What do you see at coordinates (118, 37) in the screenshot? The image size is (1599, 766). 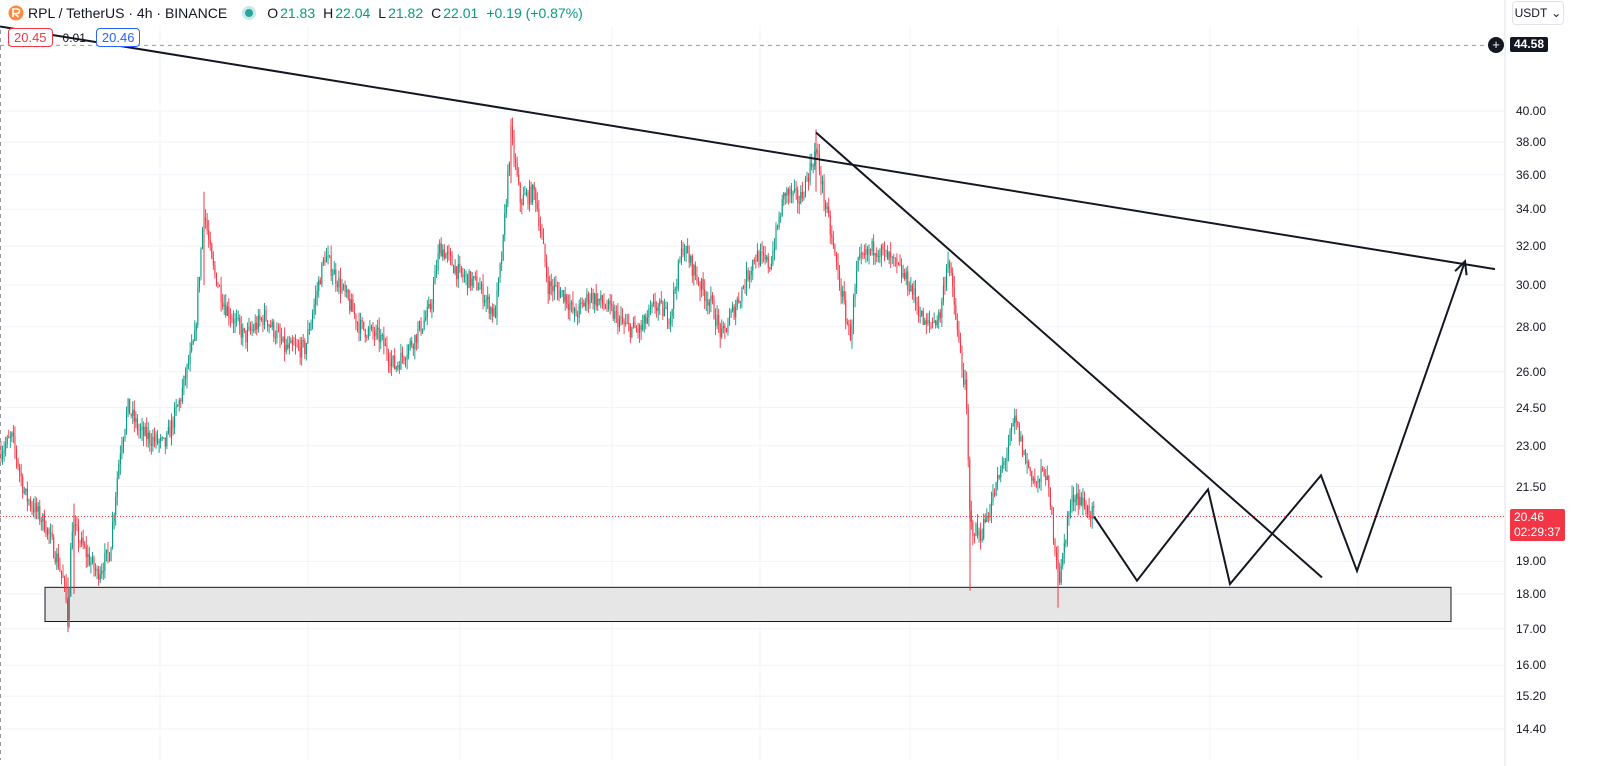 I see `buy-button: 20.46` at bounding box center [118, 37].